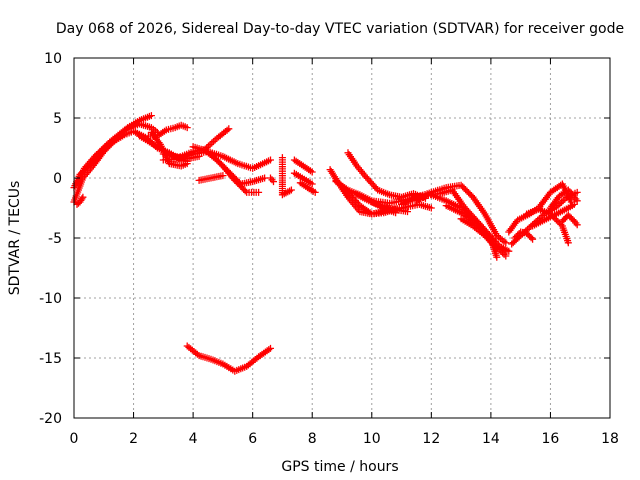 The image size is (640, 480). Describe the element at coordinates (50, 419) in the screenshot. I see `y-tick-label: -20` at that location.